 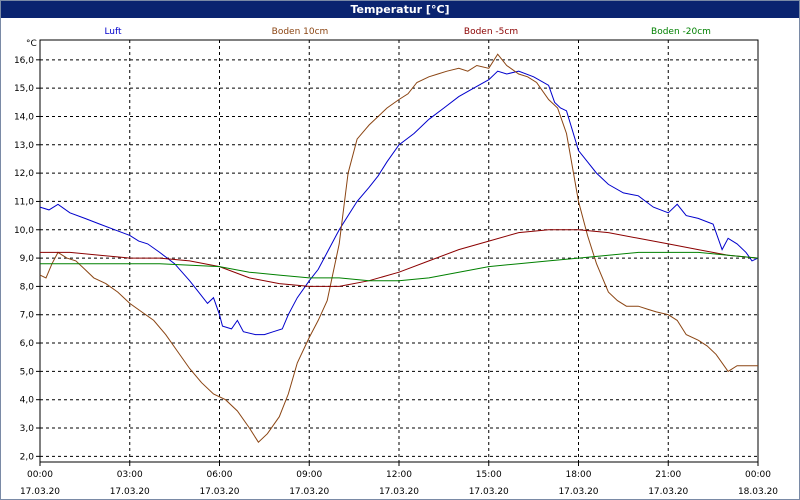 I want to click on window-title: Temperatur [°C], so click(x=400, y=9).